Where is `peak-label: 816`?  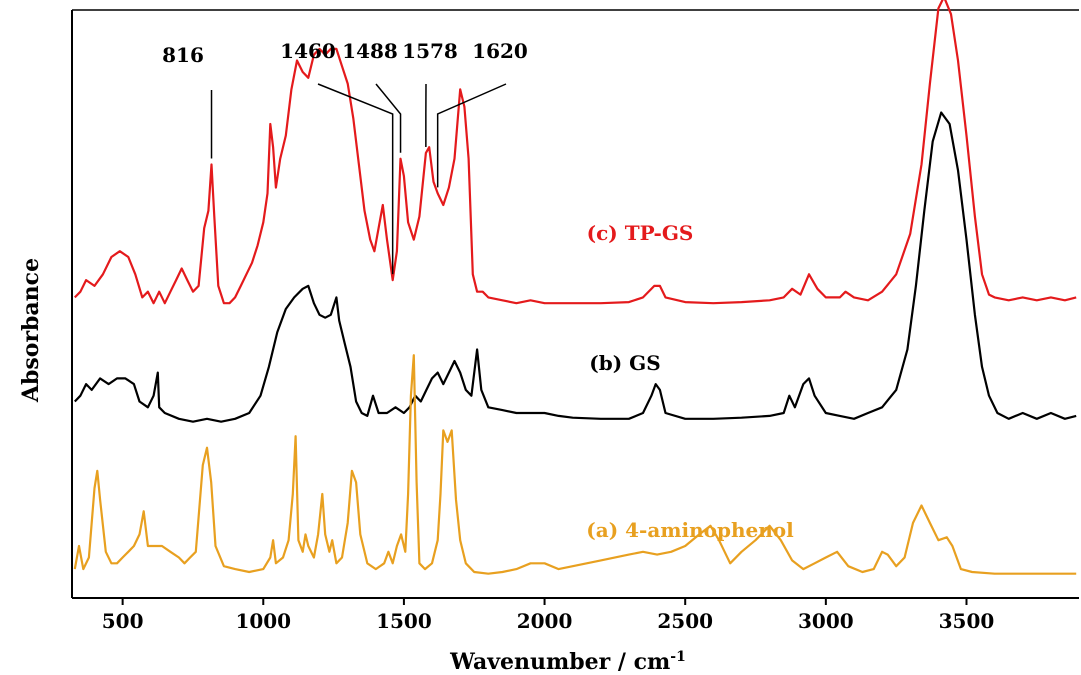 peak-label: 816 is located at coordinates (183, 55).